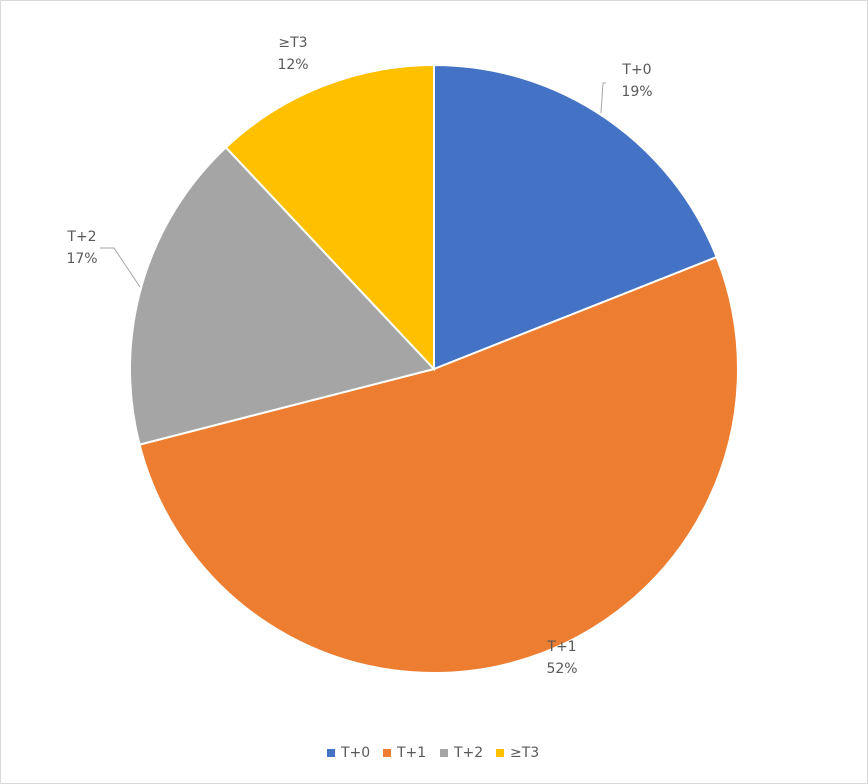 The image size is (868, 784). What do you see at coordinates (81, 237) in the screenshot?
I see `data-label-category: T+2` at bounding box center [81, 237].